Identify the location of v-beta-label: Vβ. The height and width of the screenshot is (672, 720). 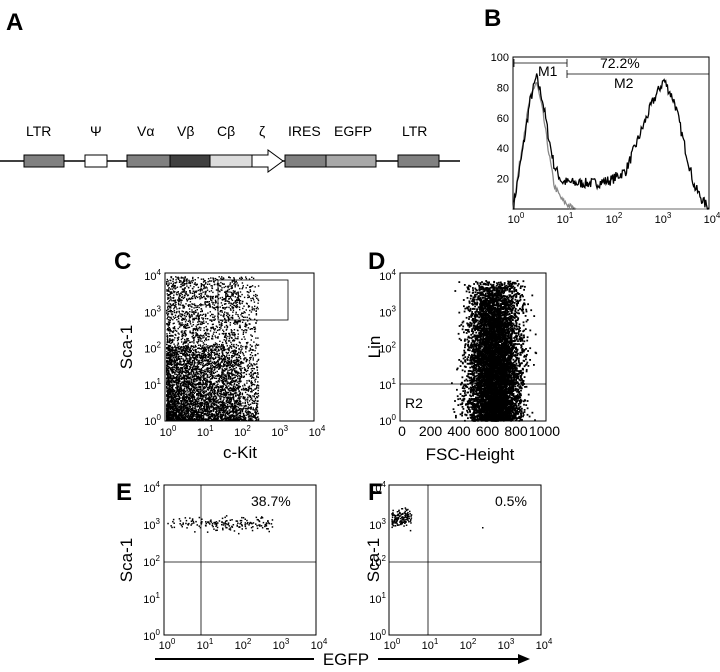
(185, 131).